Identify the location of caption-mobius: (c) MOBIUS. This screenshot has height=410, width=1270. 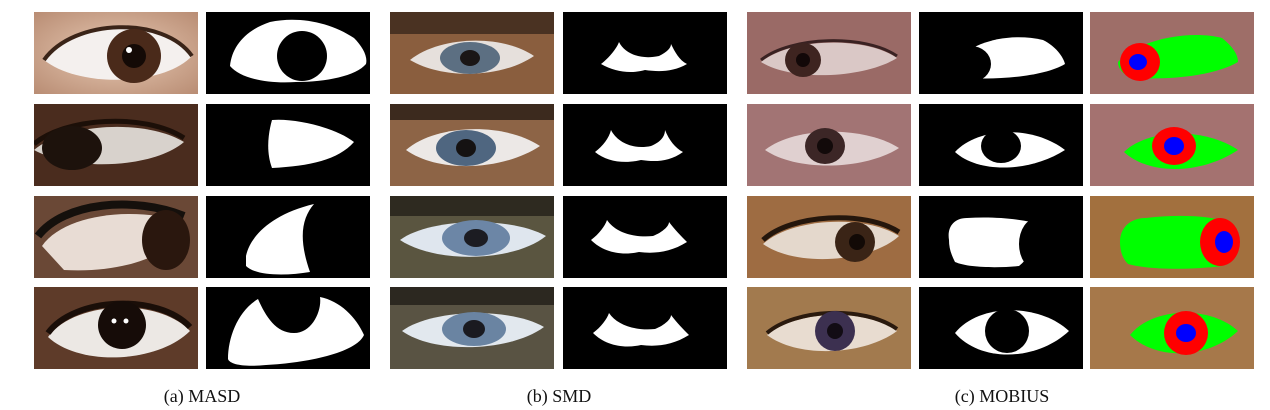
(1002, 396).